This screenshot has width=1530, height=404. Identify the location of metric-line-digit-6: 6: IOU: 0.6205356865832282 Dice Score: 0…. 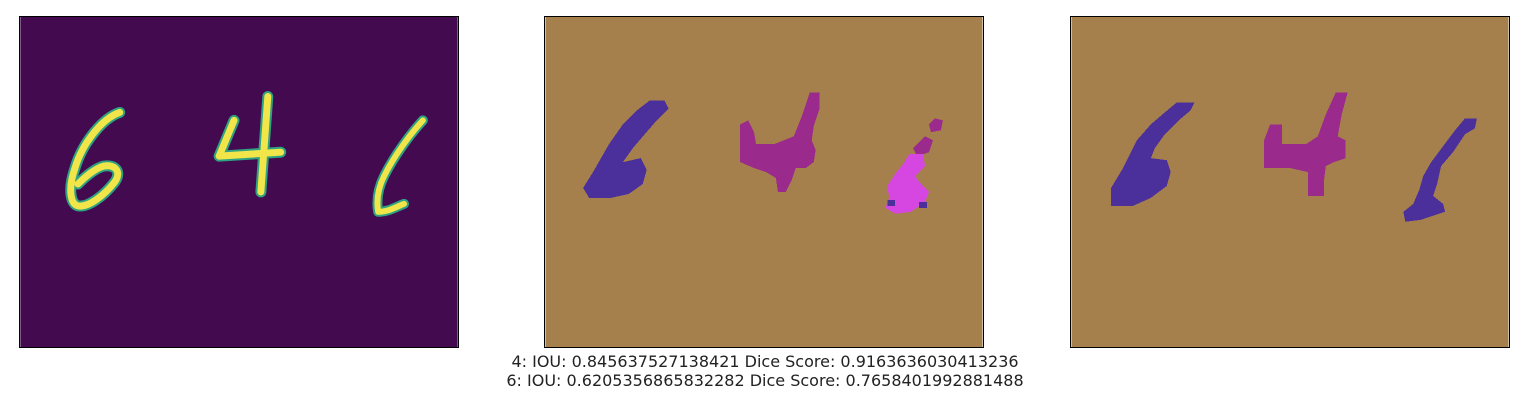
(765, 380).